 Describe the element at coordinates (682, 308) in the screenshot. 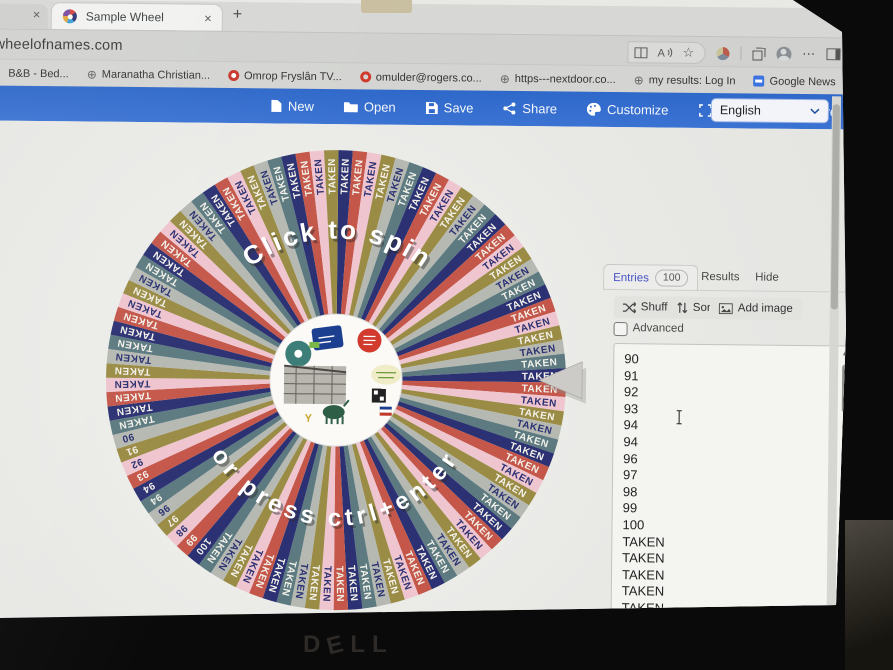

I see `sort-icon` at that location.